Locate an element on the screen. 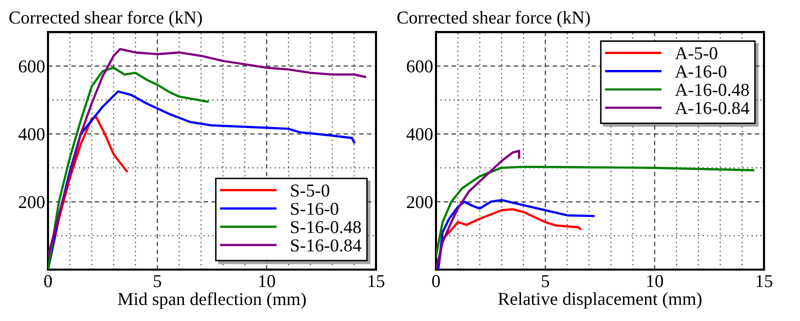 This screenshot has height=321, width=800. legend-label: A-16-0 is located at coordinates (700, 71).